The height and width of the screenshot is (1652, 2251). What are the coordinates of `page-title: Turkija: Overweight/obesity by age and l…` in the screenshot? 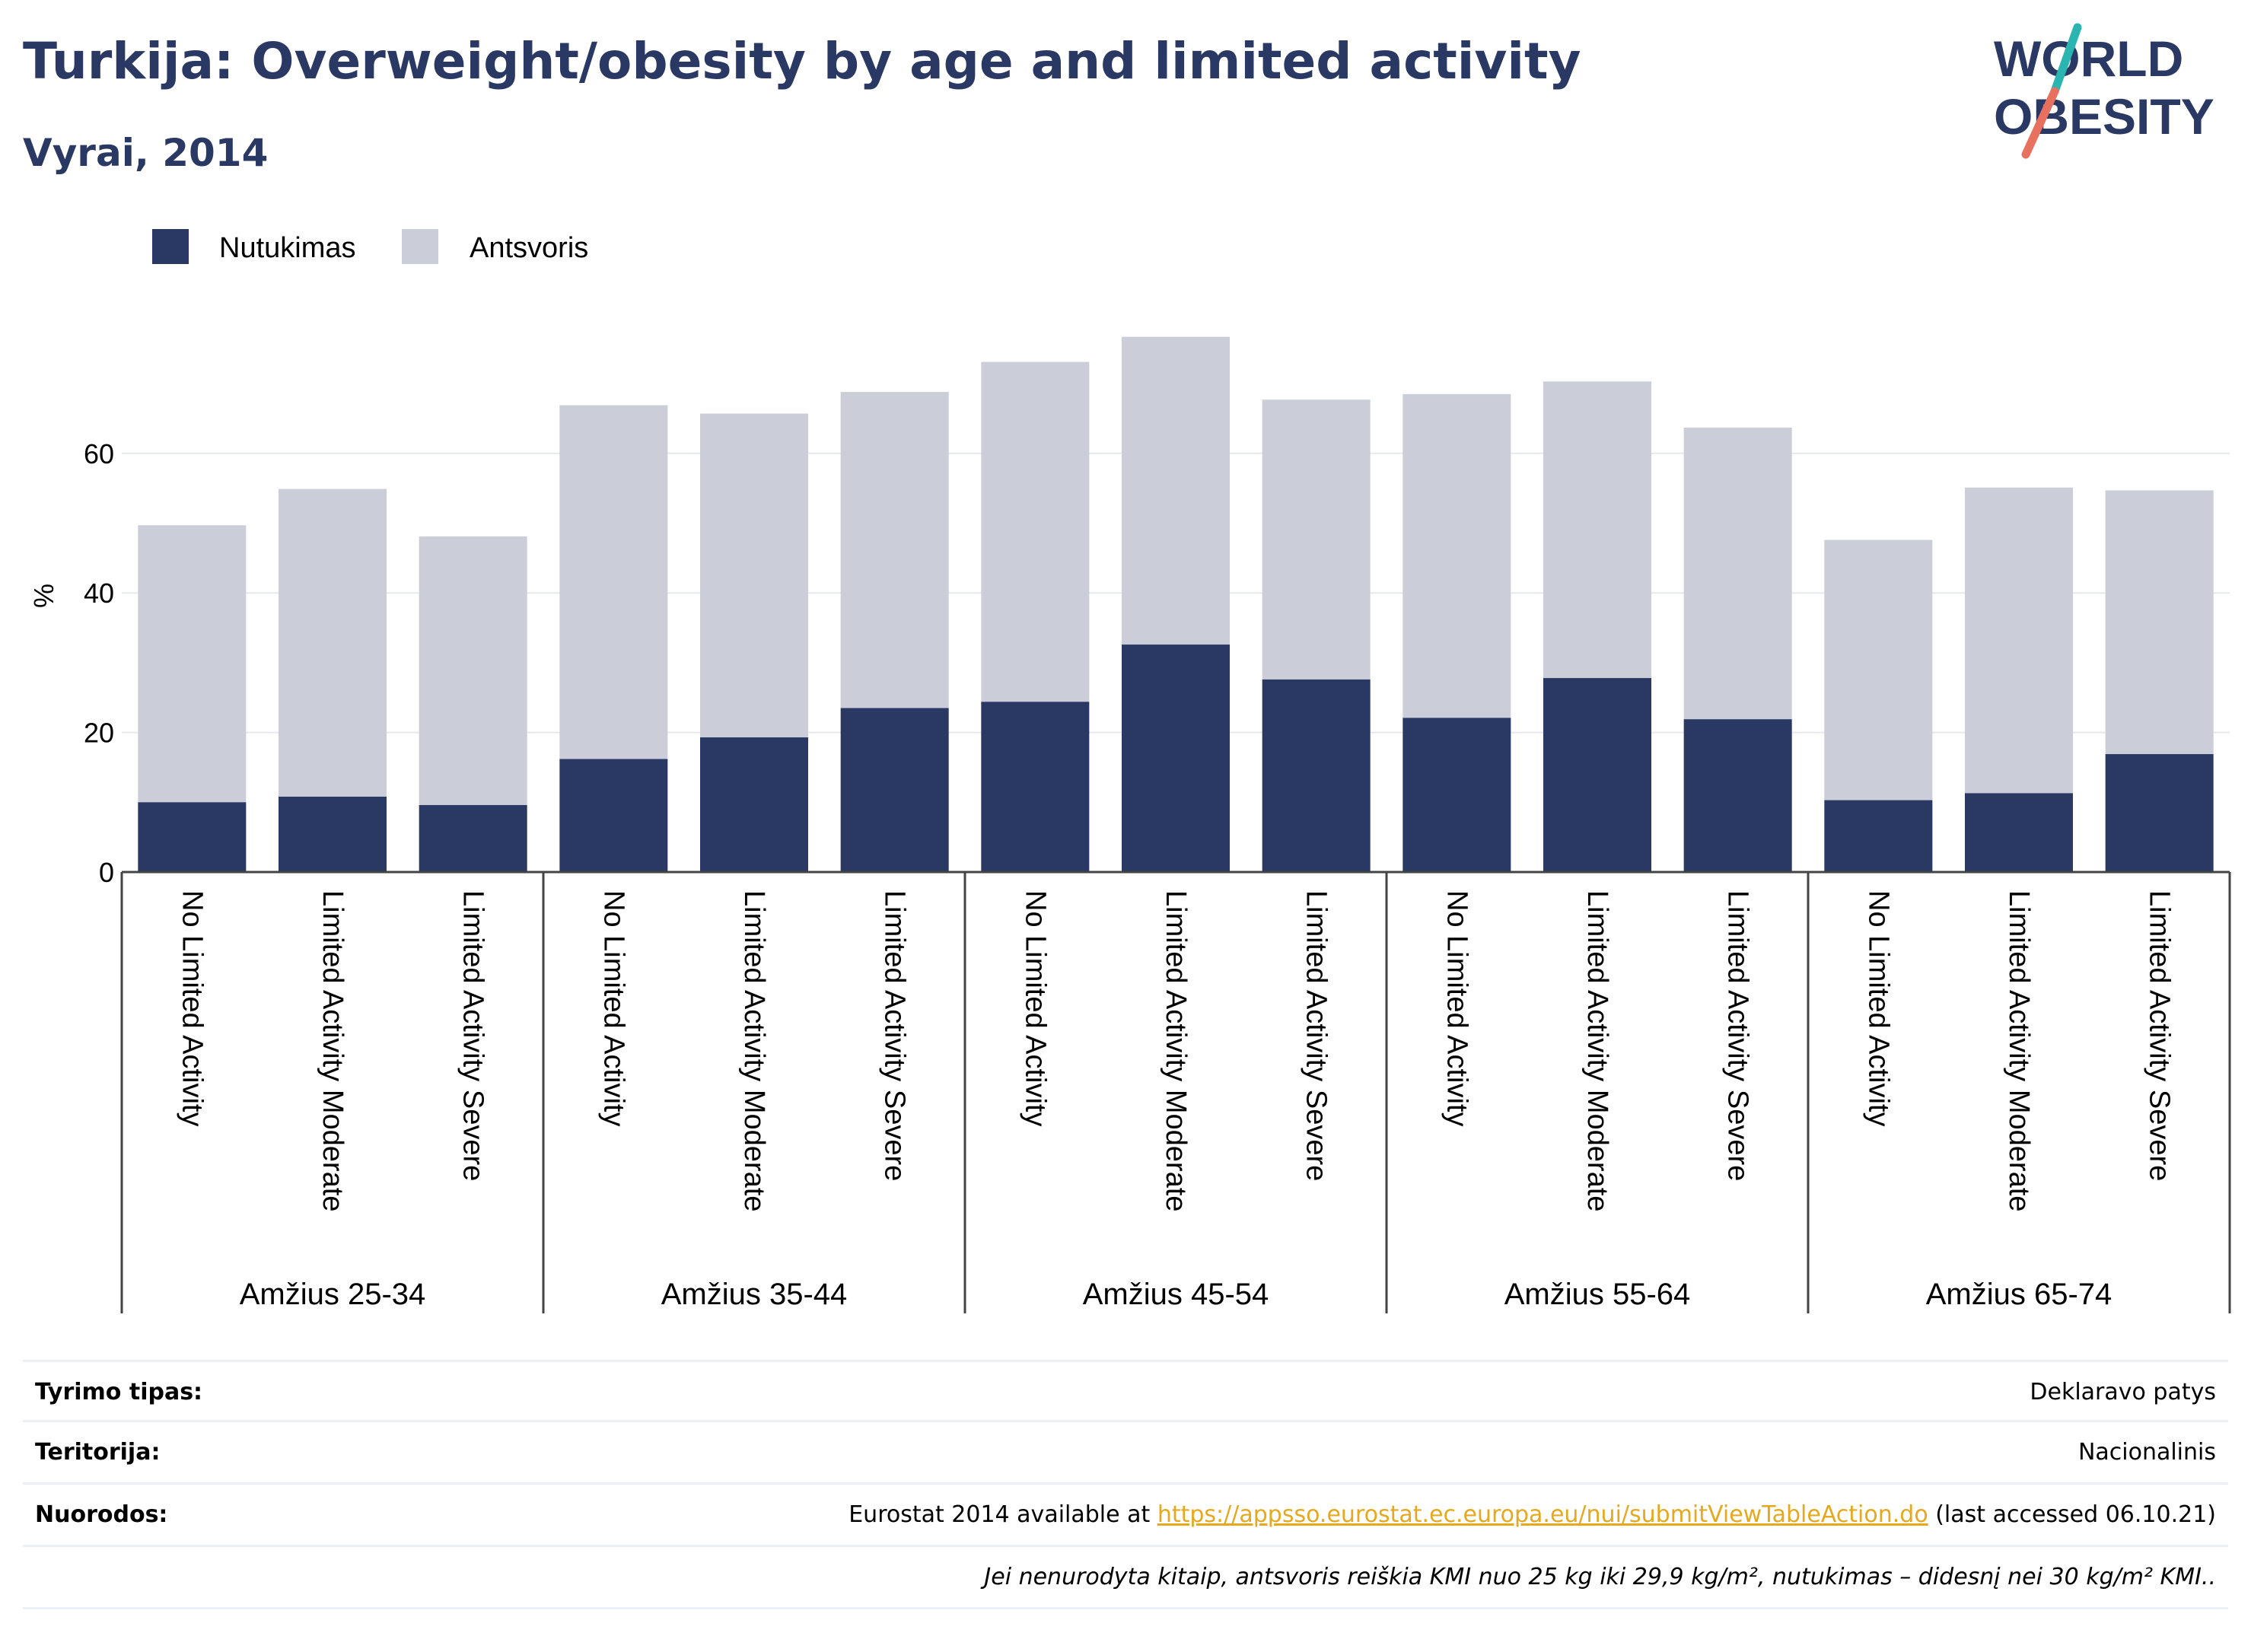 It's located at (802, 61).